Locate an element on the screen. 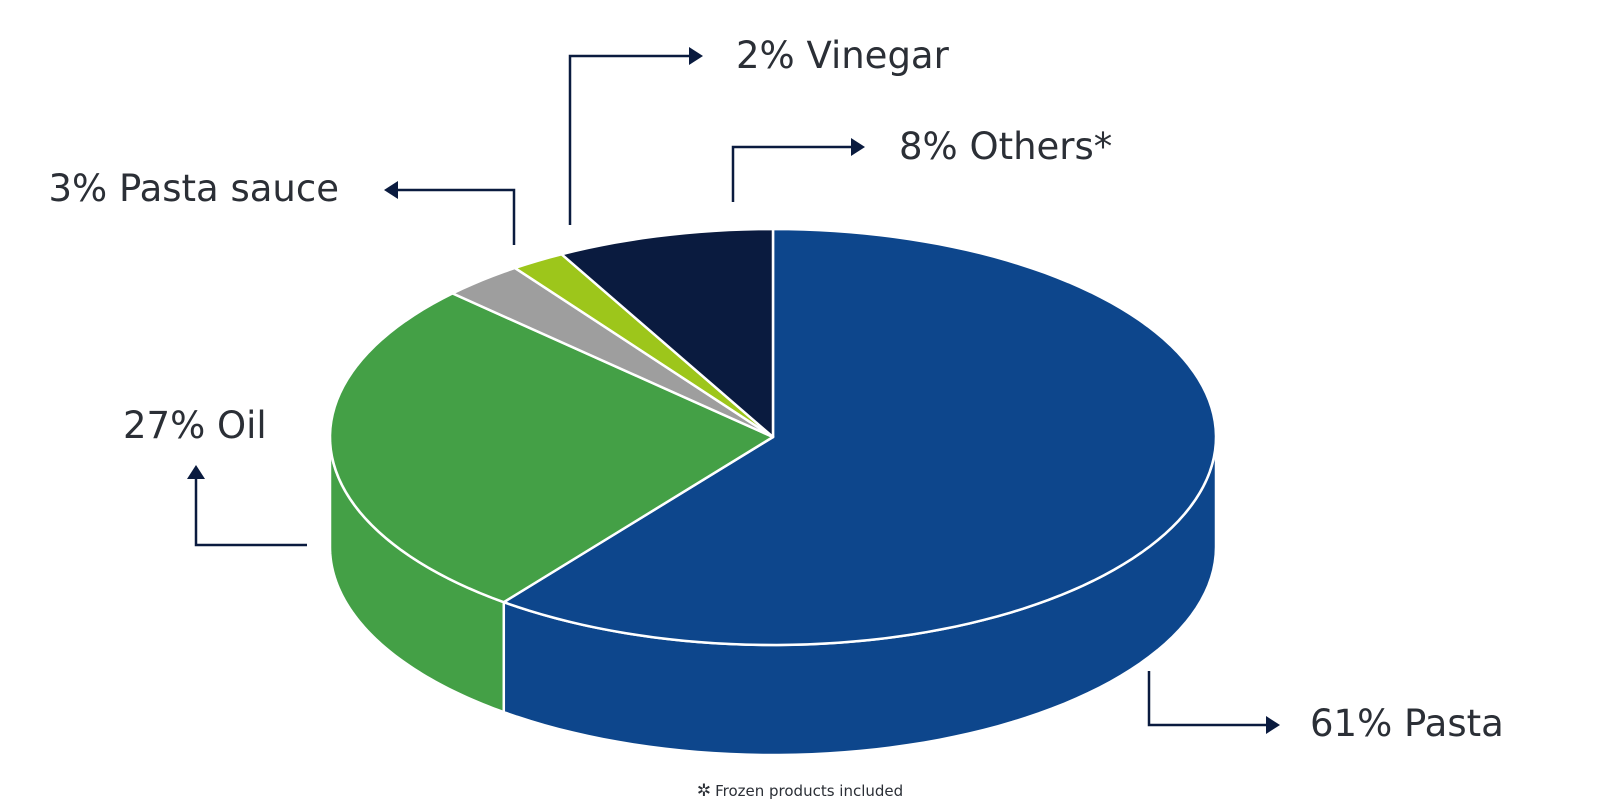  slice-pasta-sauce is located at coordinates (613, 352).